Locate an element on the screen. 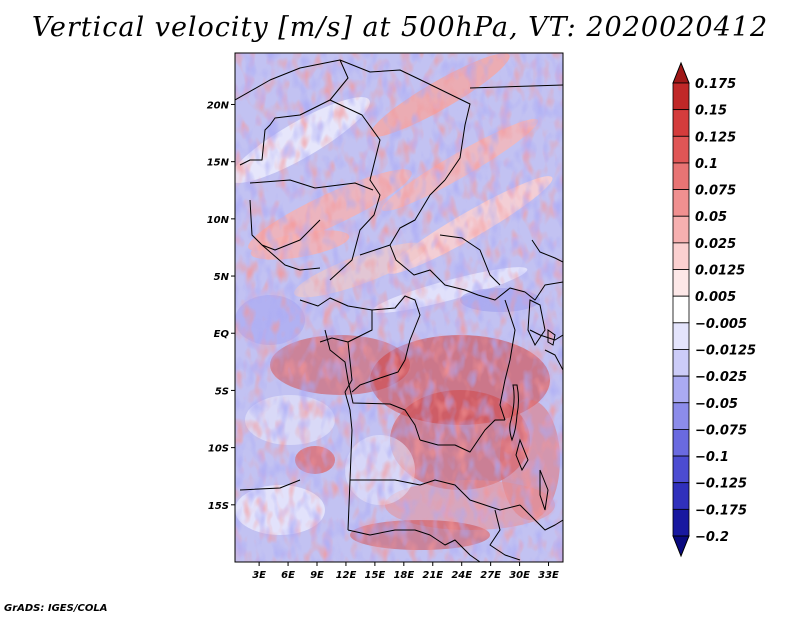 Image resolution: width=800 pixels, height=618 pixels. colorbar-label: 0.175 is located at coordinates (715, 84).